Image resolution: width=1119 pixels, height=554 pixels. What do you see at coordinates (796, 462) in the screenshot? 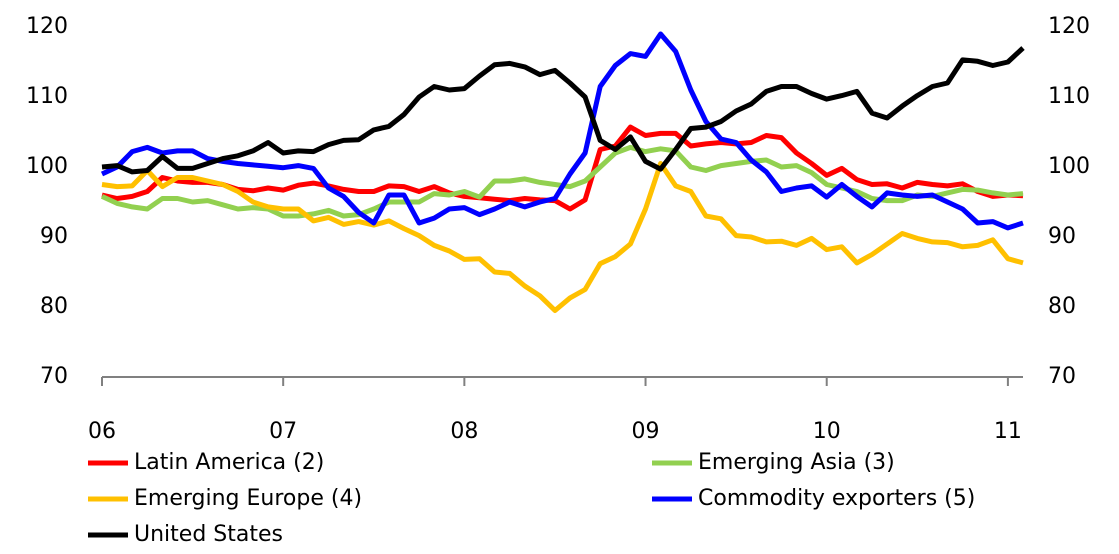
I see `legend-label: Emerging Asia (3)` at bounding box center [796, 462].